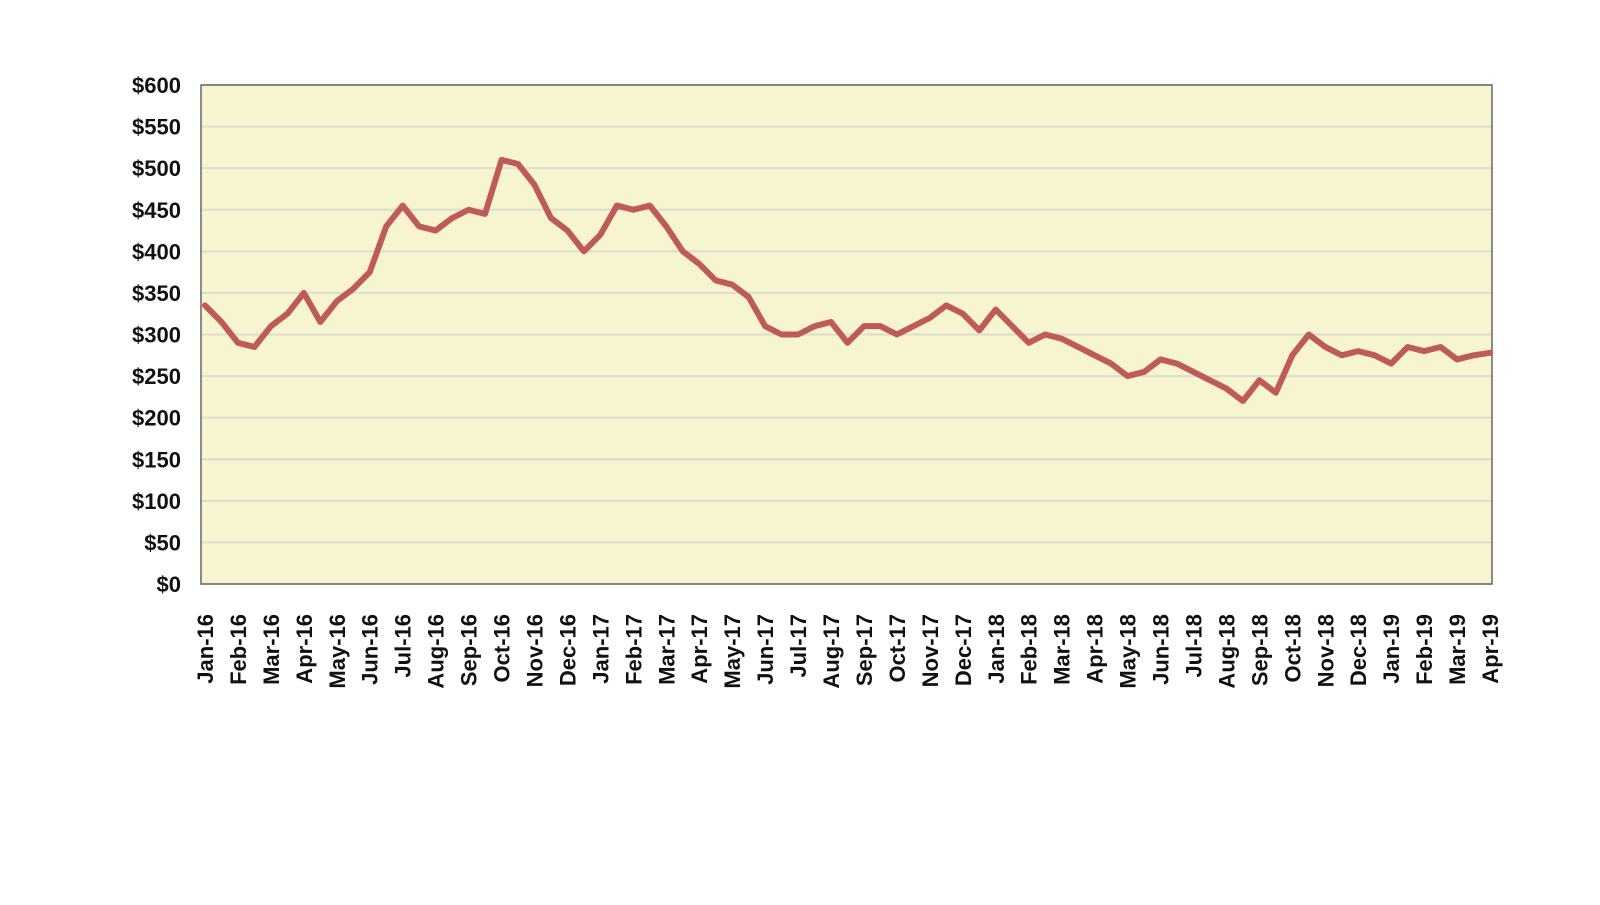  Describe the element at coordinates (1391, 649) in the screenshot. I see `x-tick-label: Jan-19` at that location.